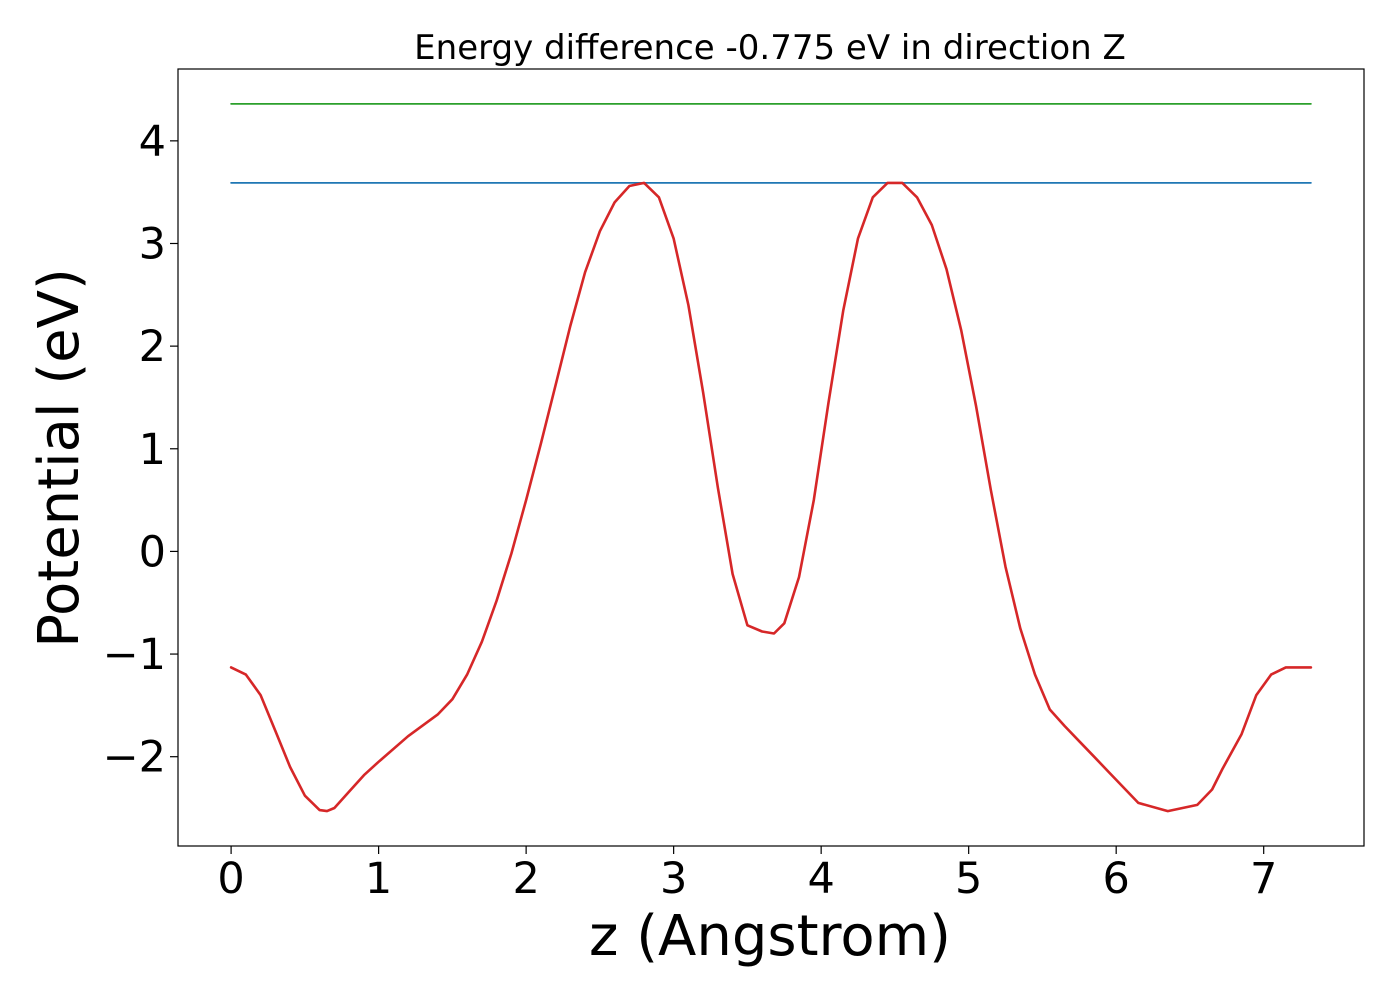  What do you see at coordinates (820, 879) in the screenshot?
I see `x-tick-label: 4` at bounding box center [820, 879].